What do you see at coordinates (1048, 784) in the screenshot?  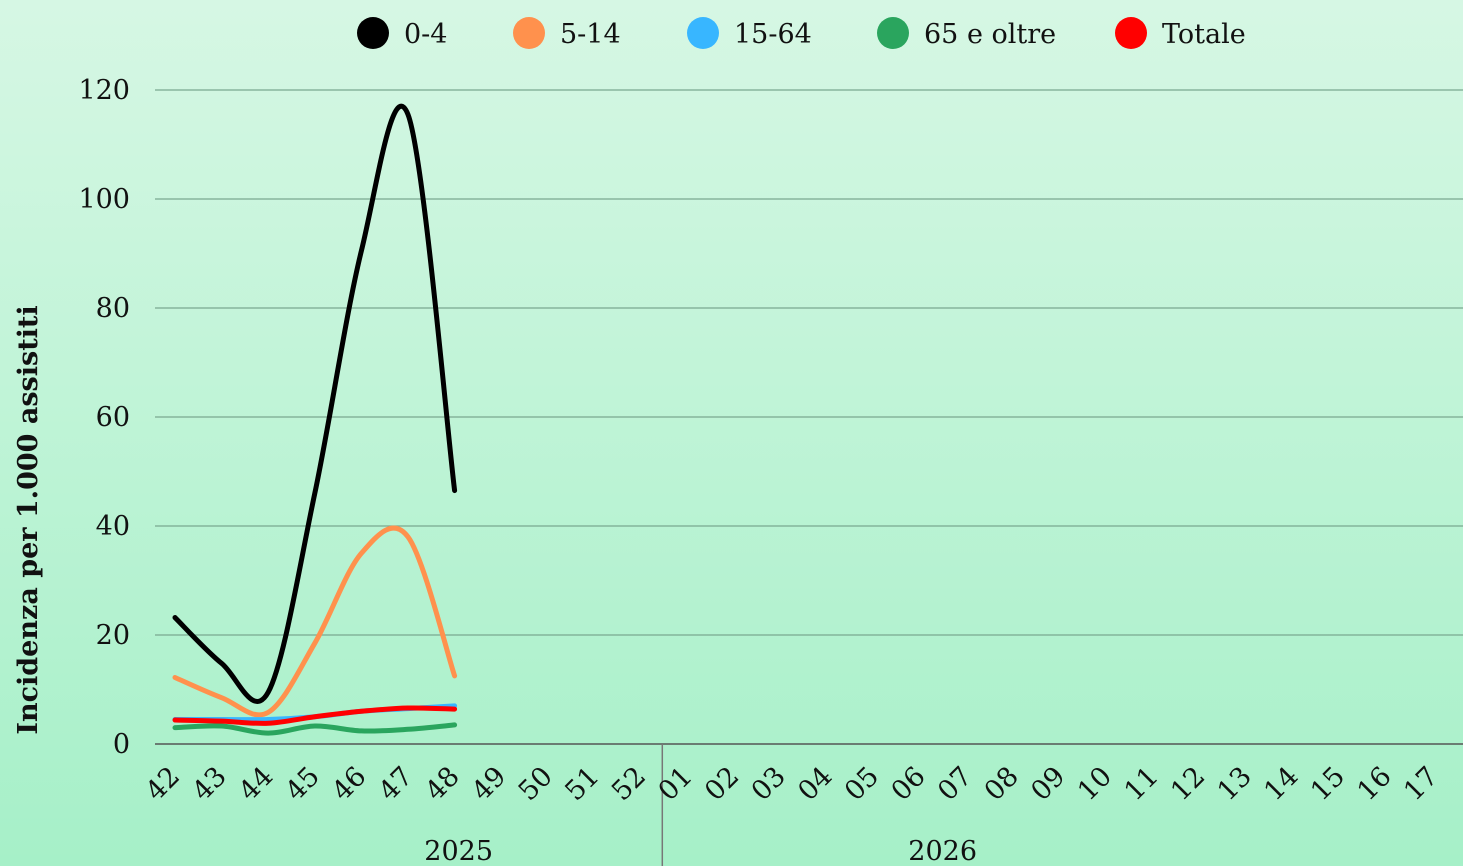 I see `x-tick-label: 09` at bounding box center [1048, 784].